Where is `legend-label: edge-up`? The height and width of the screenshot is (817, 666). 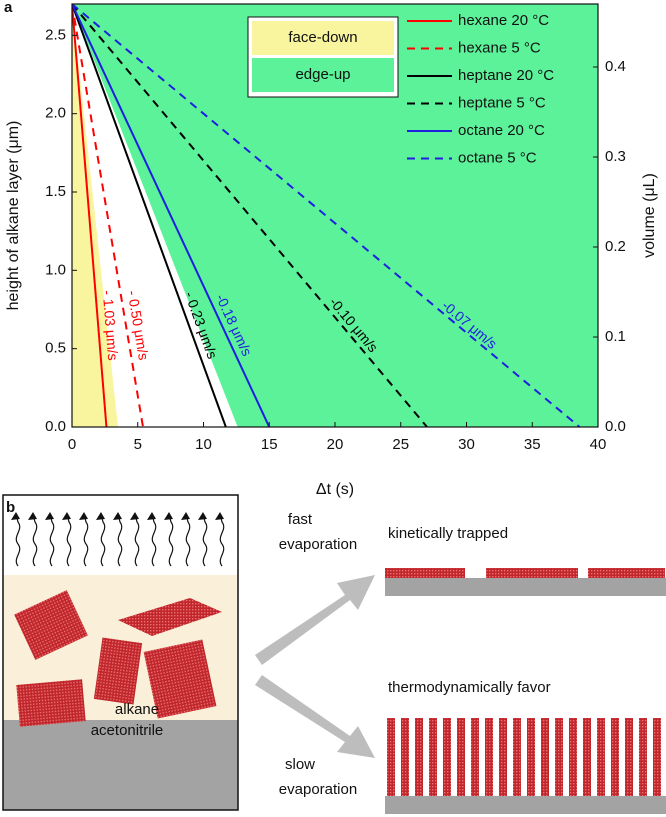
legend-label: edge-up is located at coordinates (322, 74).